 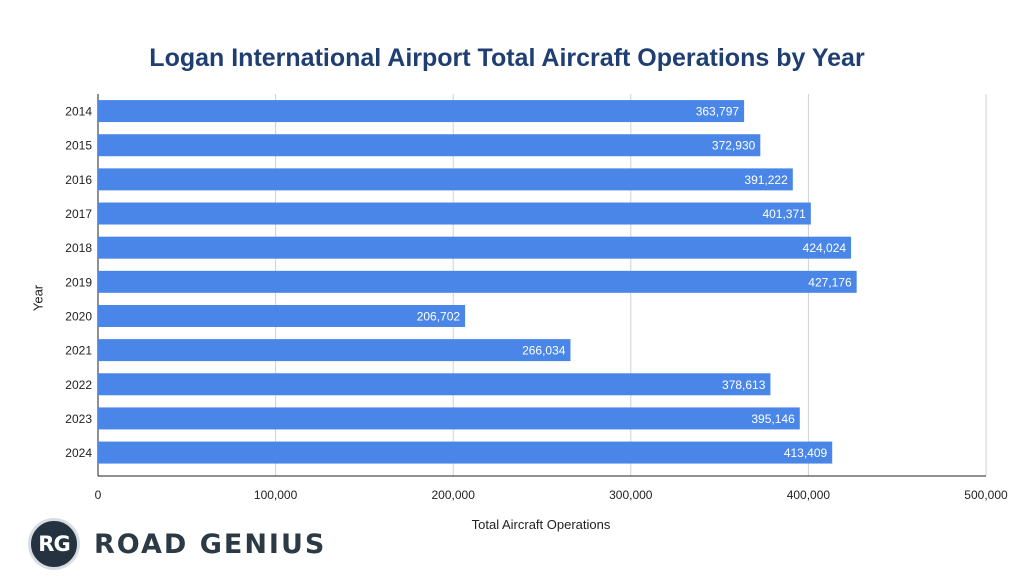 What do you see at coordinates (439, 316) in the screenshot?
I see `data-label: 206,702` at bounding box center [439, 316].